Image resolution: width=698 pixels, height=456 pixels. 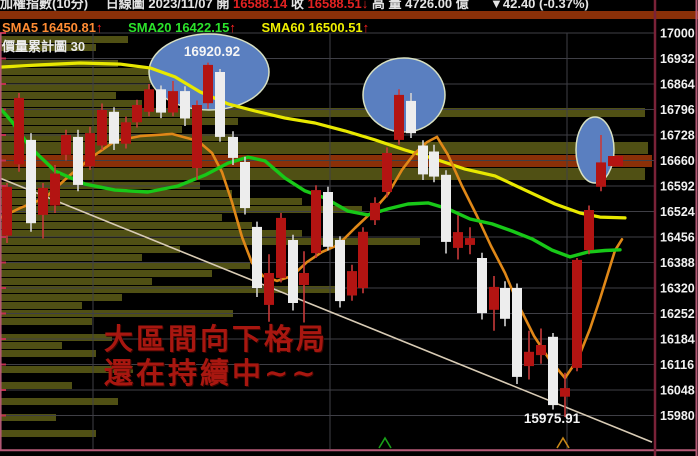 What do you see at coordinates (283, 27) in the screenshot?
I see `sma60-label: SMA60` at bounding box center [283, 27].